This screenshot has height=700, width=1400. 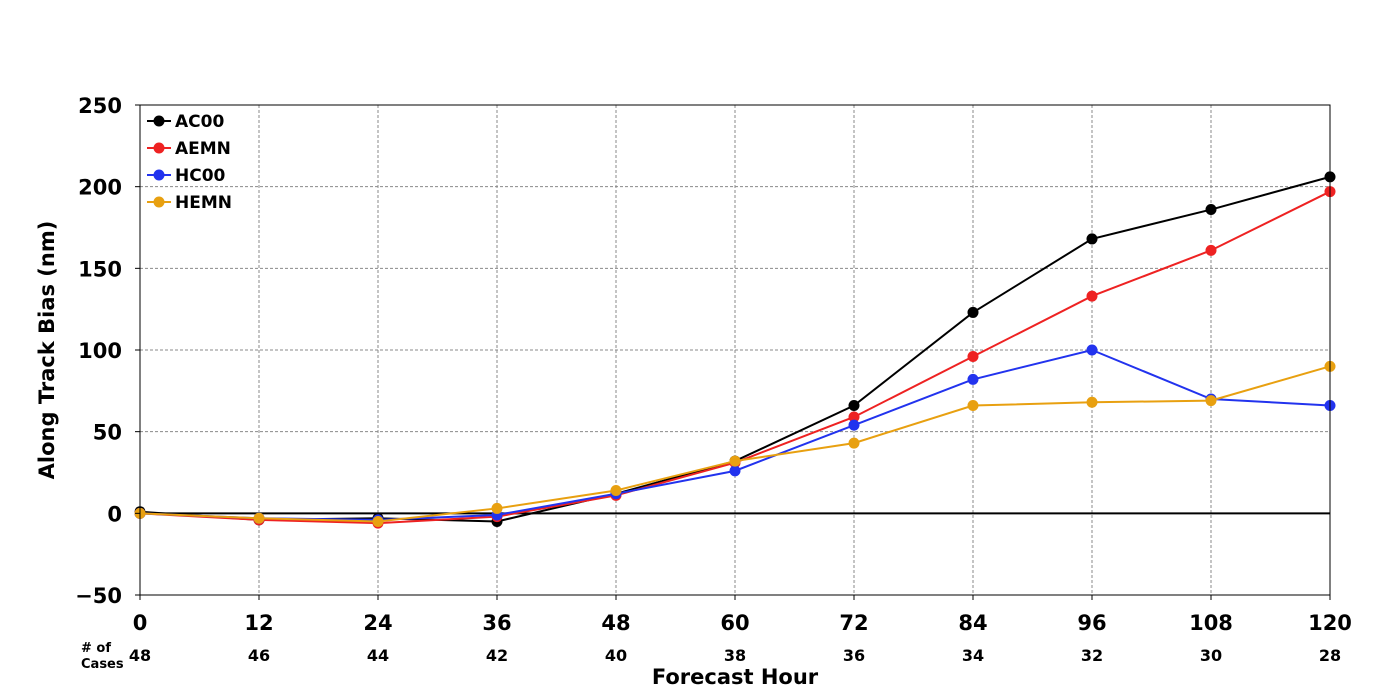 I want to click on legend-entry: HC00, so click(x=186, y=176).